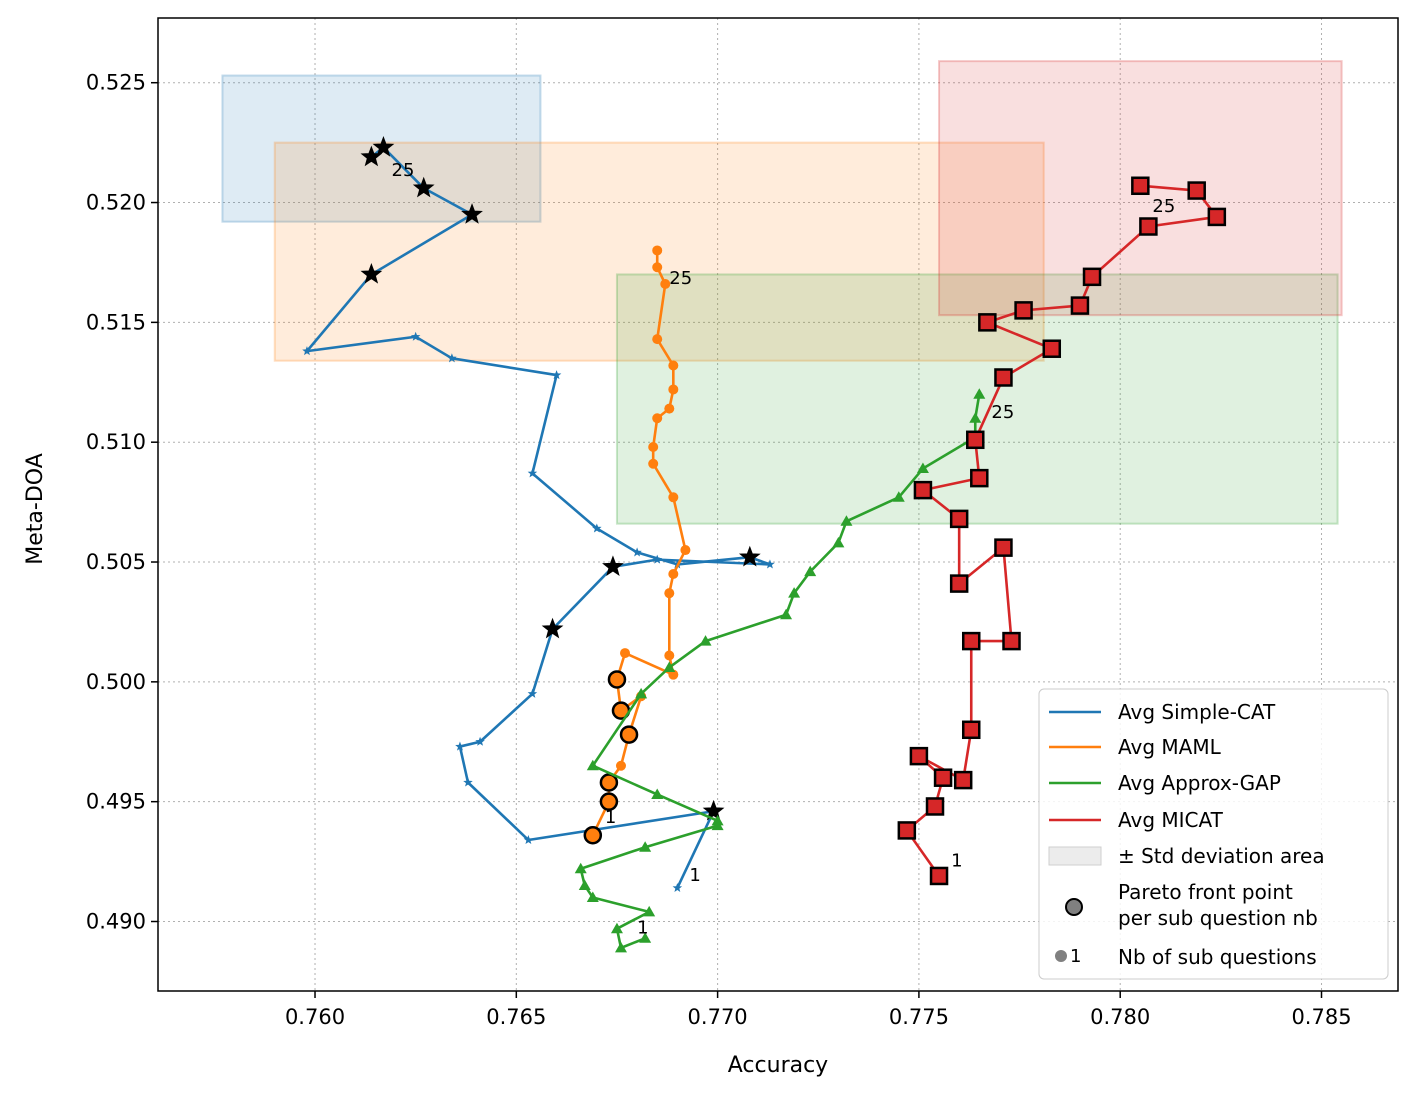  Describe the element at coordinates (610, 817) in the screenshot. I see `annotation-first-avg-maml: 1` at that location.